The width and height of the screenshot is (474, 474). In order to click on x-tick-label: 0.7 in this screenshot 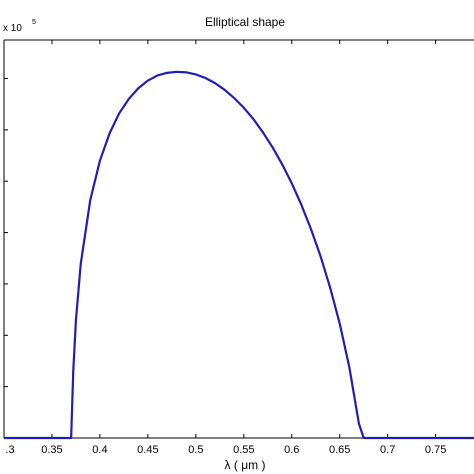, I will do `click(387, 450)`.